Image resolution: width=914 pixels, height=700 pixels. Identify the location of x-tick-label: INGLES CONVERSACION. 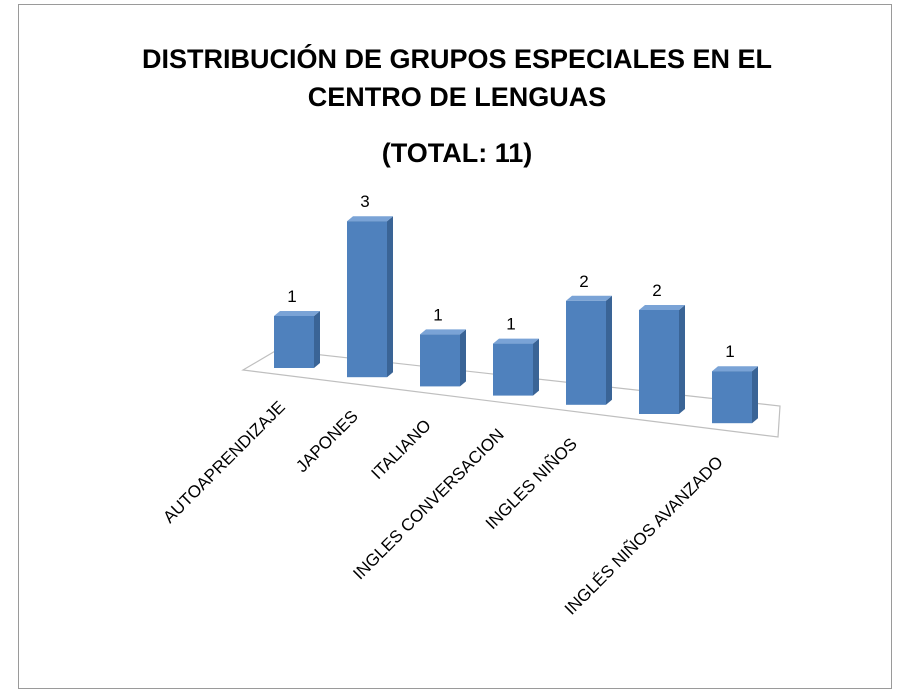
(428, 504).